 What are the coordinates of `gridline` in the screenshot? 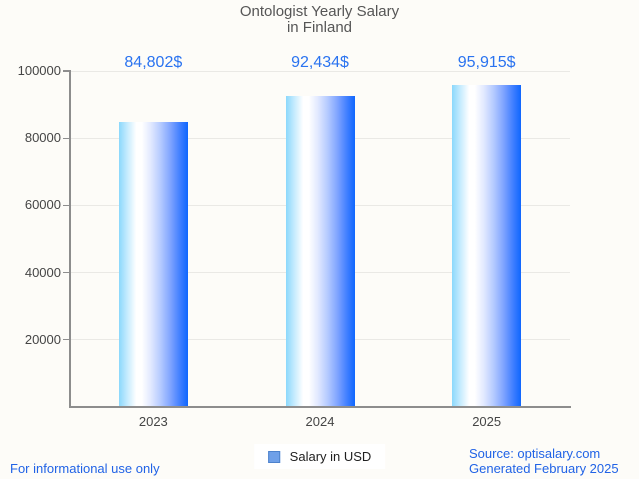 It's located at (320, 71).